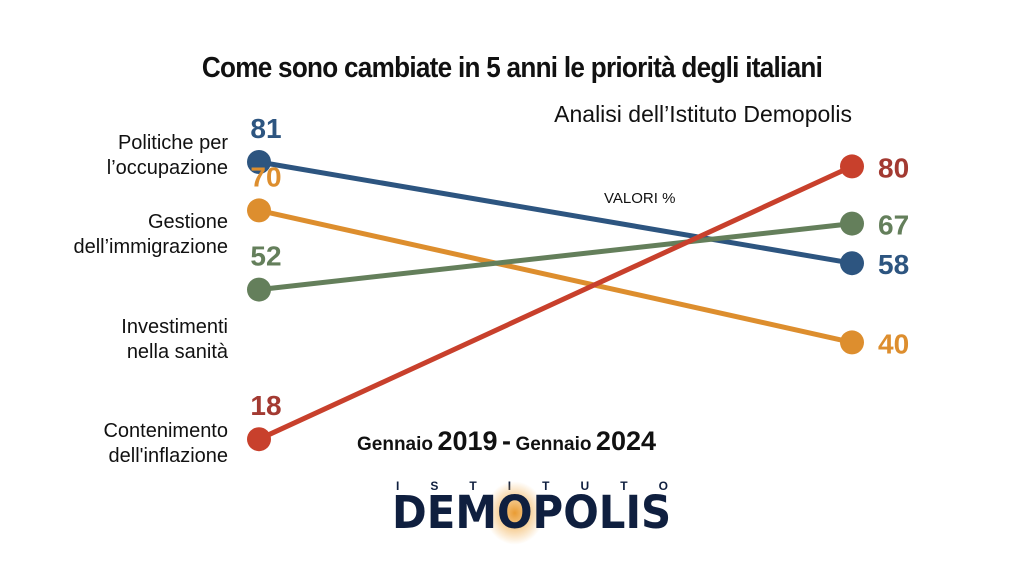 This screenshot has height=576, width=1024. I want to click on period-label: Gennaio 2019 - Gennaio 2024, so click(506, 441).